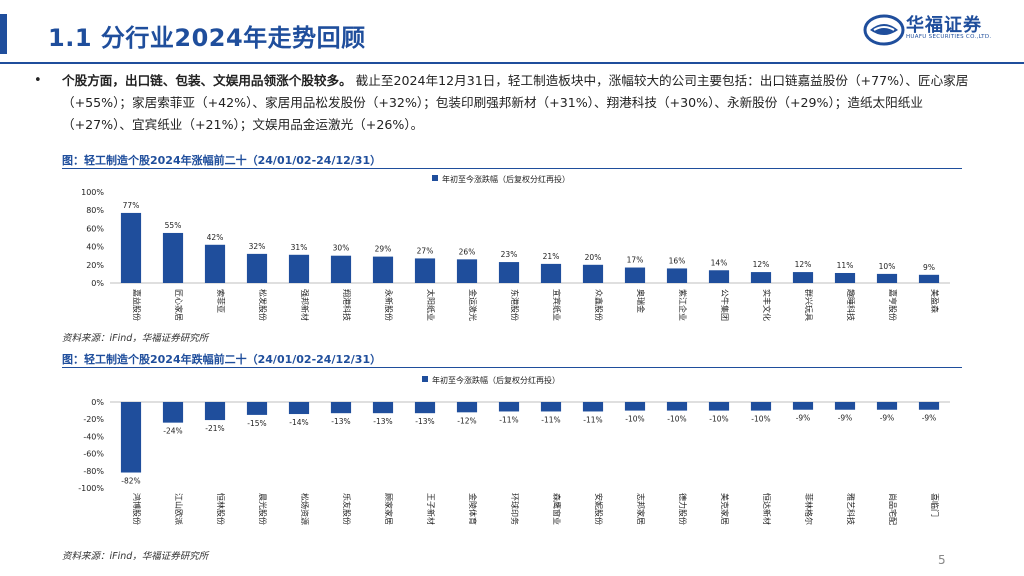 The height and width of the screenshot is (576, 1024). I want to click on losers-ytick-label: -60%, so click(93, 454).